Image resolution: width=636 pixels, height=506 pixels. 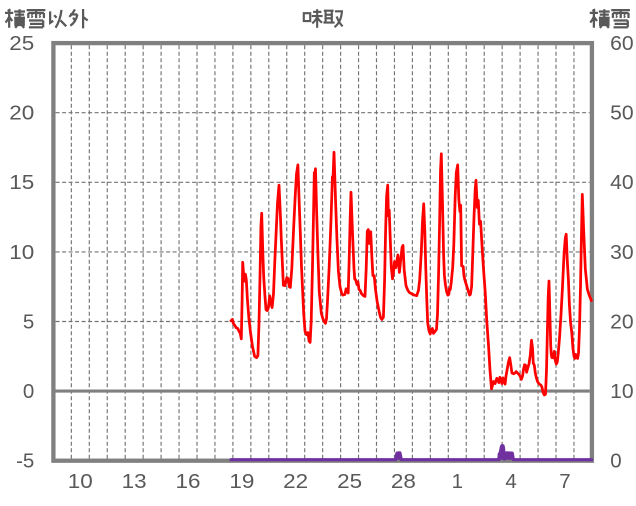 I want to click on svg-text: 4, so click(x=510, y=481).